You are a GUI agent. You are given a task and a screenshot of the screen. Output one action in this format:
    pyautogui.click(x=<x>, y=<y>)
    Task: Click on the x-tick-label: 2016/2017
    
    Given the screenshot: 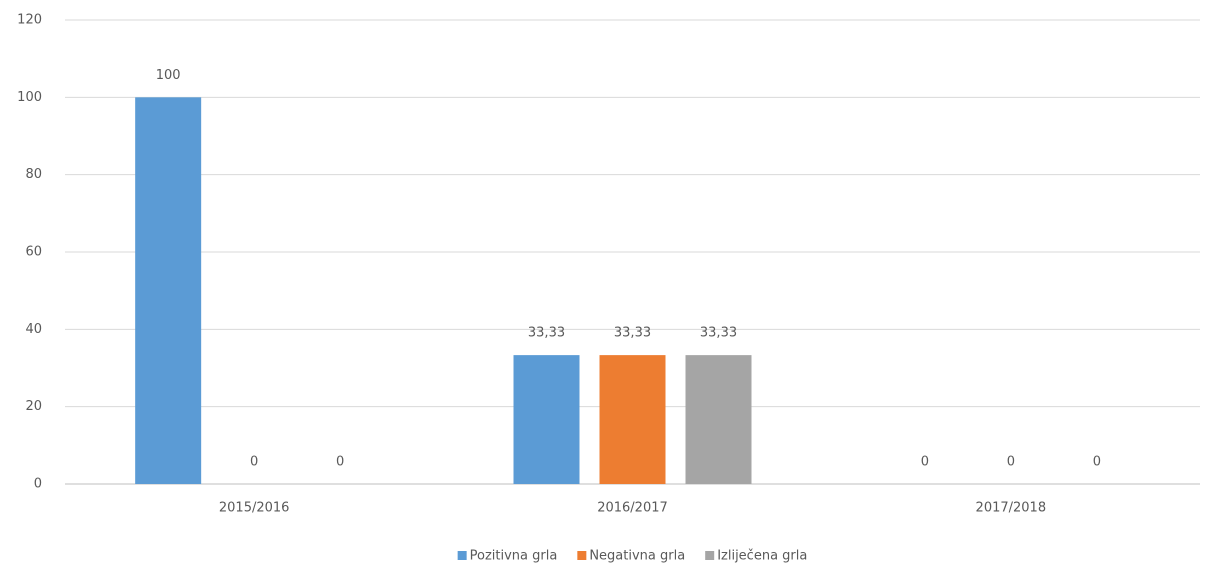 What is the action you would take?
    pyautogui.click(x=632, y=508)
    